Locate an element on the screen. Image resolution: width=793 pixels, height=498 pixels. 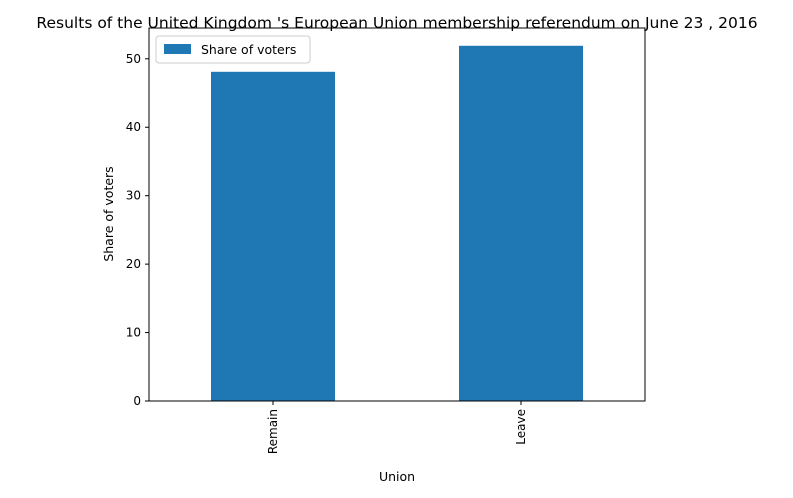
y-tick-label: 30 is located at coordinates (133, 196).